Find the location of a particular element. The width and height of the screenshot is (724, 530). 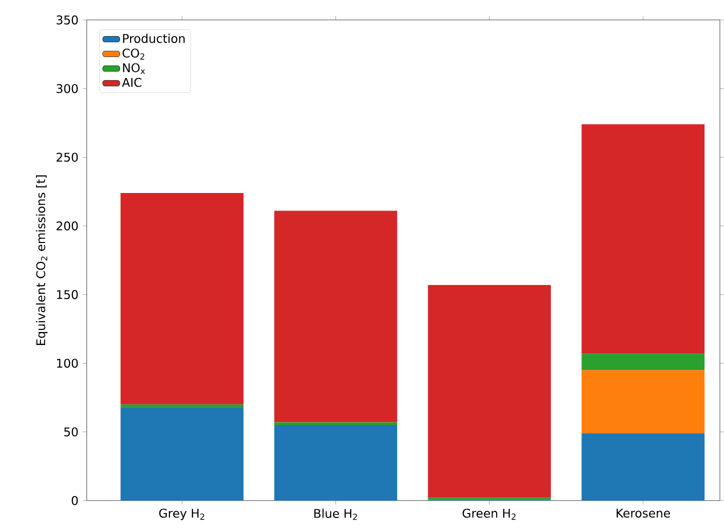

y-tick-label: 0 is located at coordinates (75, 500).